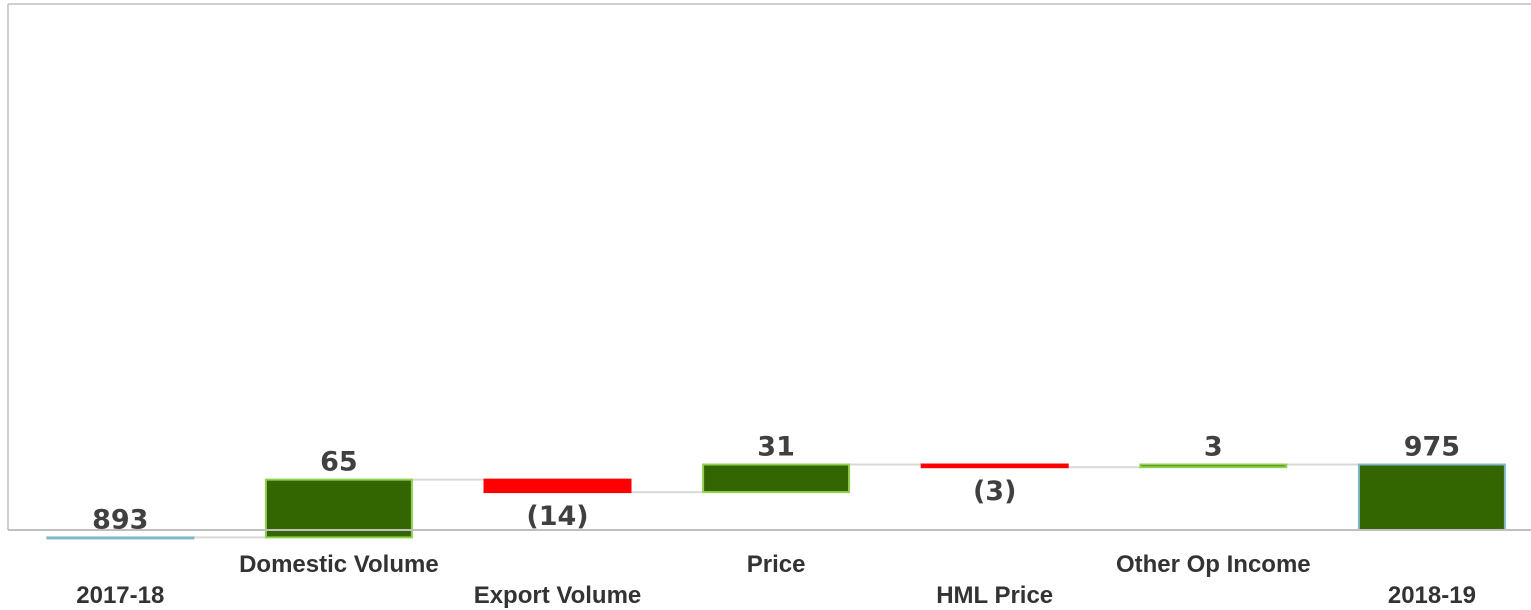 The width and height of the screenshot is (1531, 610). Describe the element at coordinates (1432, 447) in the screenshot. I see `value-label-2018-19: 975` at that location.